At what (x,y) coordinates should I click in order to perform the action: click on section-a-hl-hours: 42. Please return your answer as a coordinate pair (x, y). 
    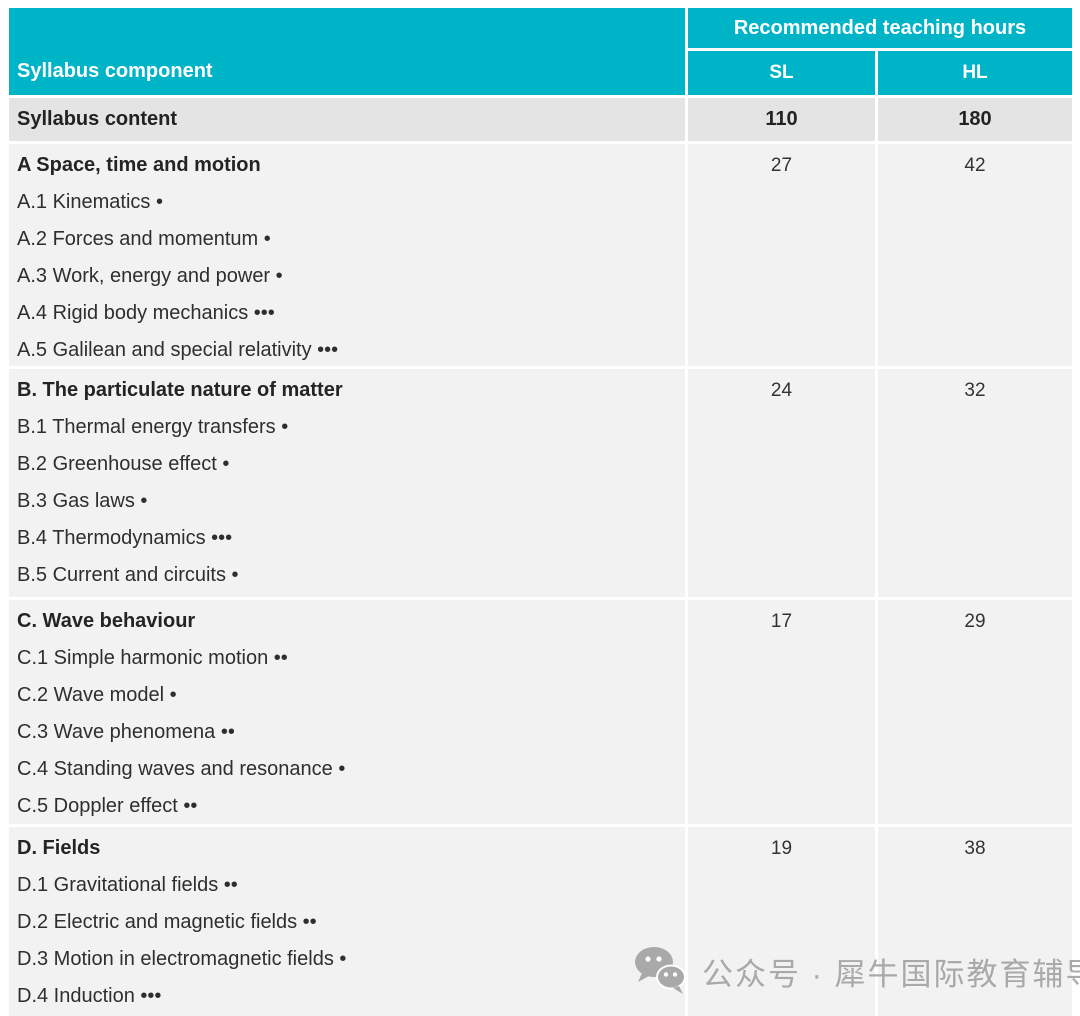
    Looking at the image, I should click on (975, 255).